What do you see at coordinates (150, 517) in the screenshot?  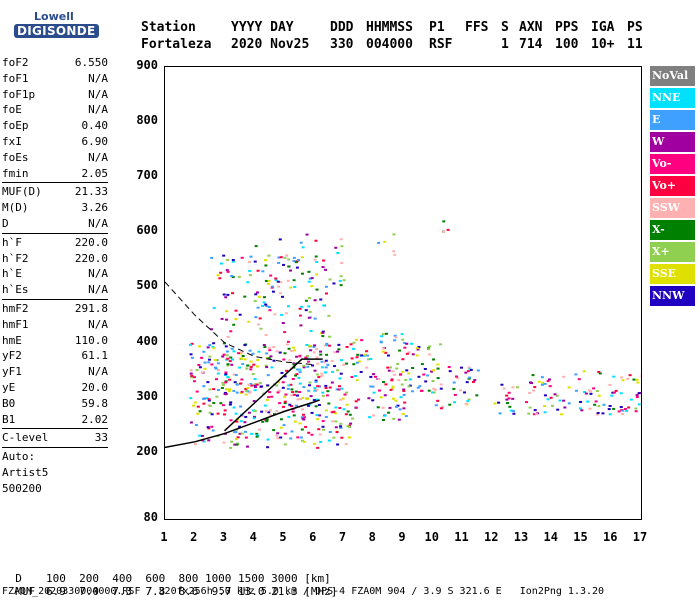 I see `y-tick-label: 80` at bounding box center [150, 517].